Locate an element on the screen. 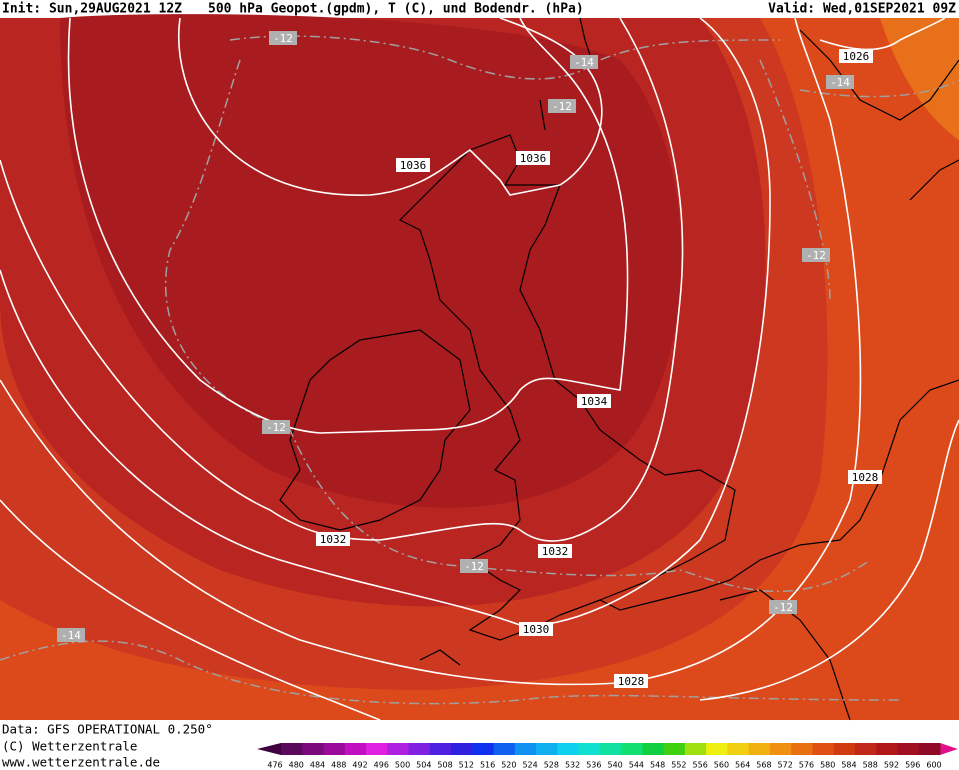  data-source: Data: GFS OPERATIONAL 0.250° is located at coordinates (107, 729).